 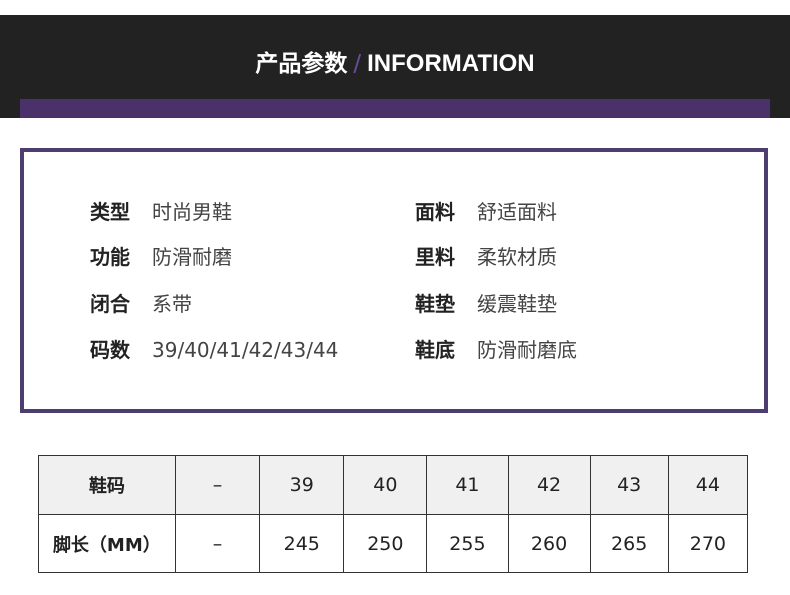 I want to click on info-value: 缓震鞋垫, so click(x=517, y=304).